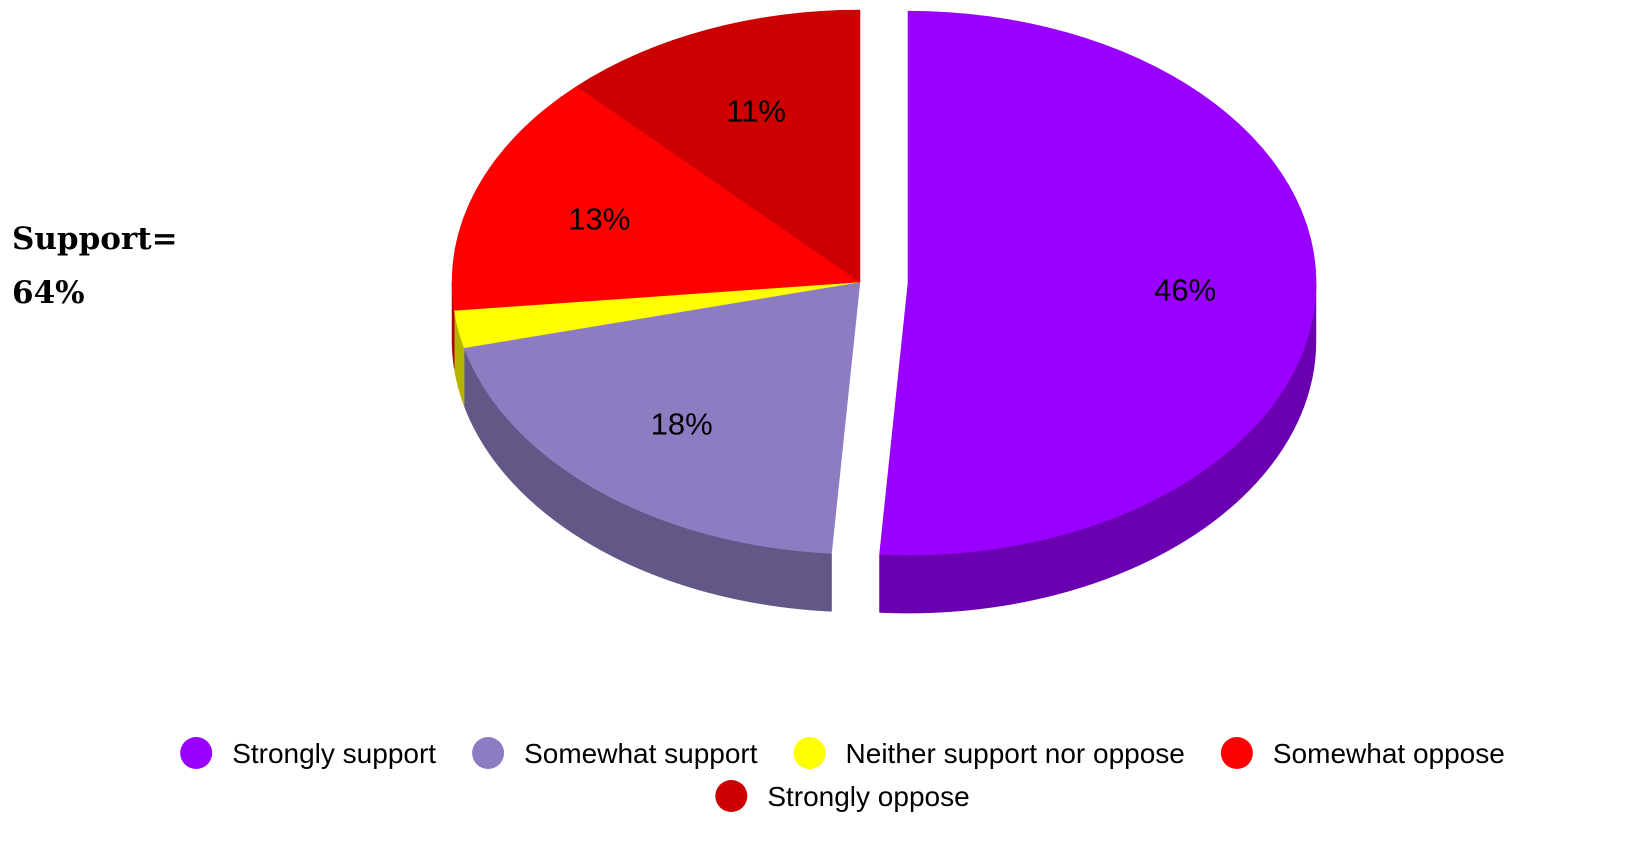 This screenshot has width=1645, height=851. I want to click on legend-swatch-neither-support-nor-oppose, so click(809, 753).